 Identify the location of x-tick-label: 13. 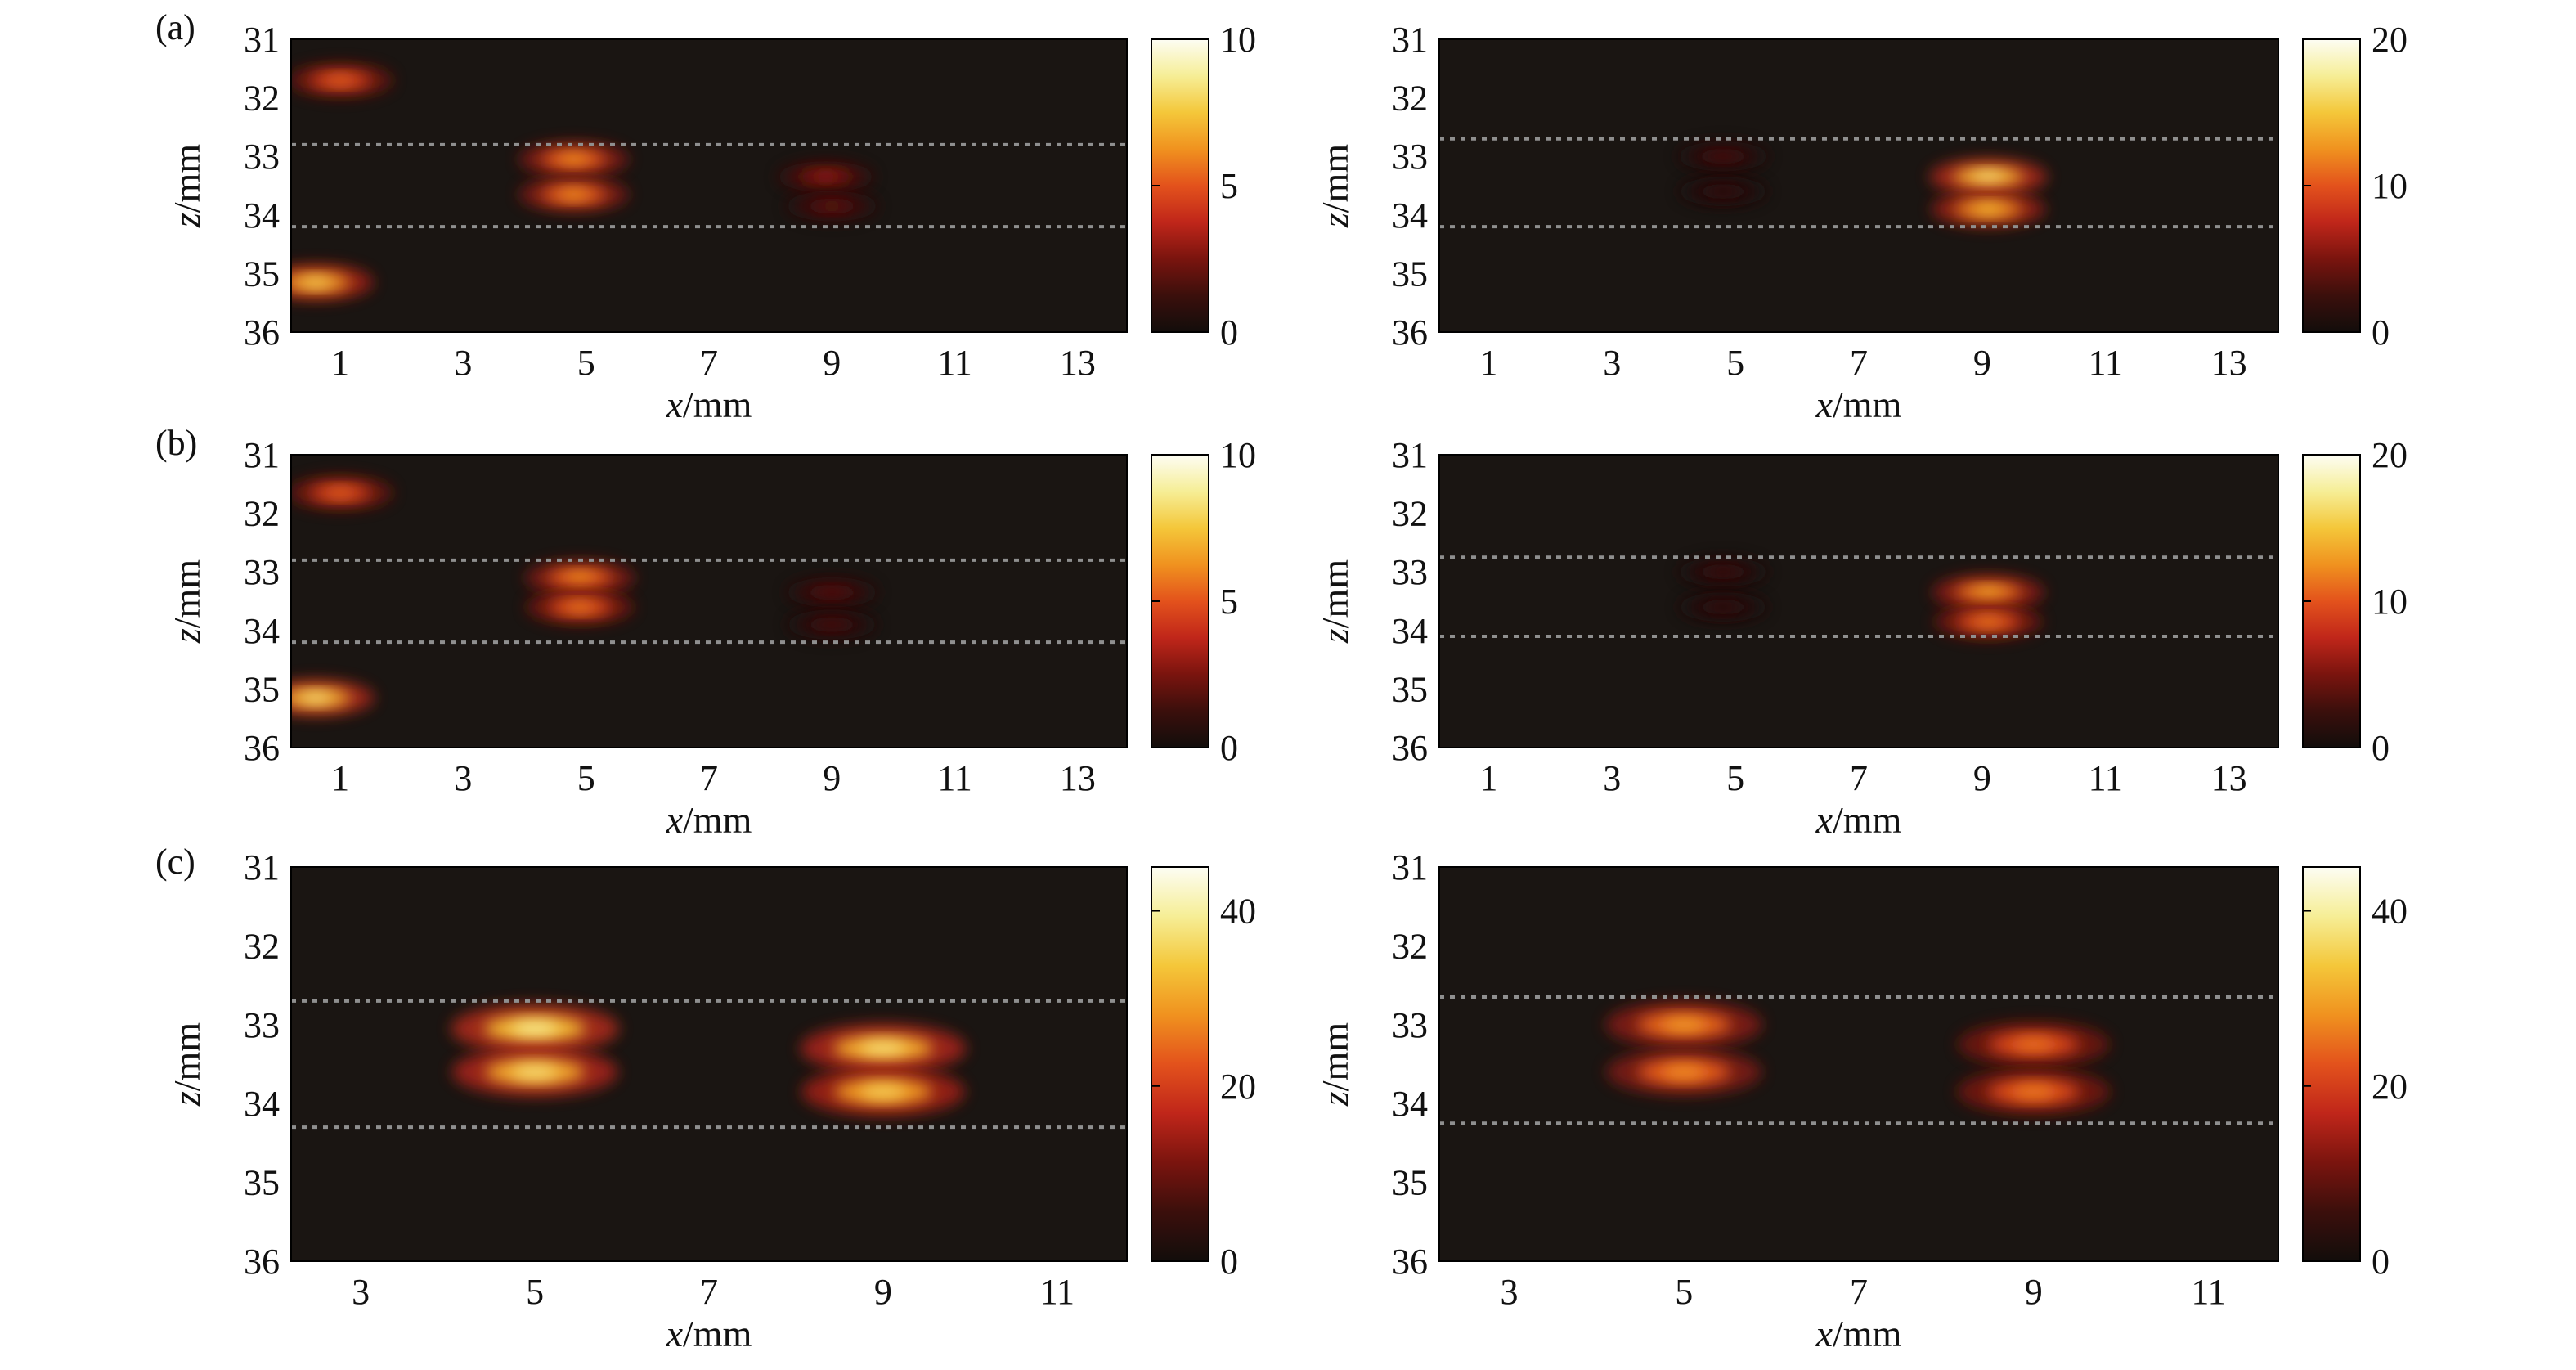
(1078, 363).